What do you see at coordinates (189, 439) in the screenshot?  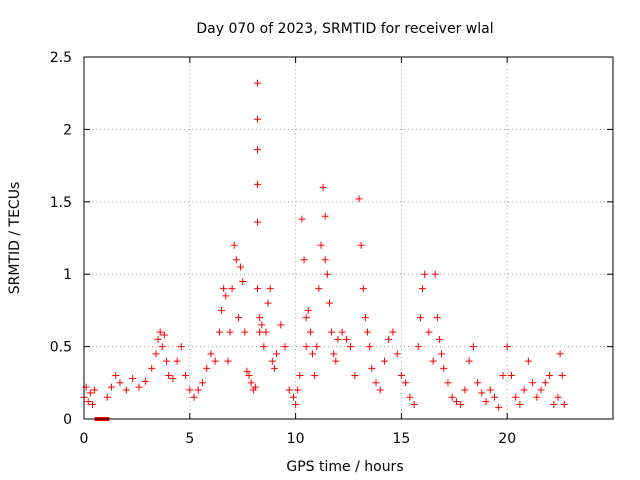 I see `x-tick-label: 5` at bounding box center [189, 439].